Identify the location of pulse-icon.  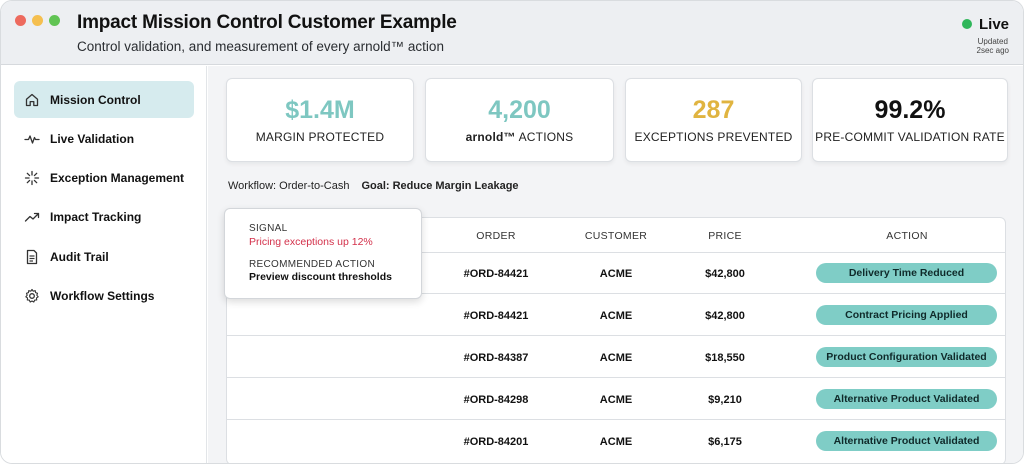
(32, 139).